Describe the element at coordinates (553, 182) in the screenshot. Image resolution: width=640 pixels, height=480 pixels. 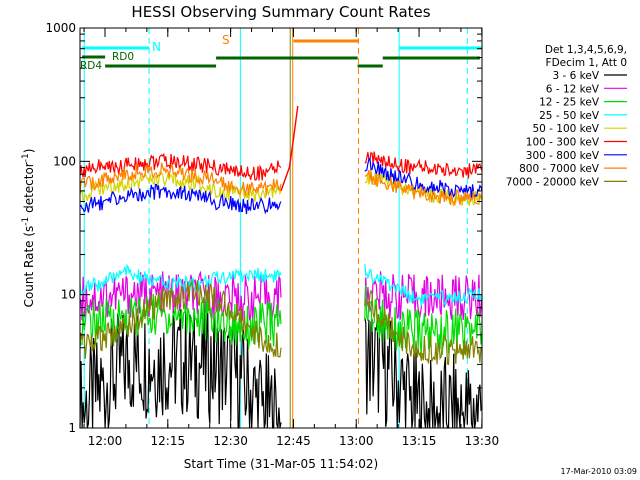
I see `legend-label: 7000 - 20000 keV` at that location.